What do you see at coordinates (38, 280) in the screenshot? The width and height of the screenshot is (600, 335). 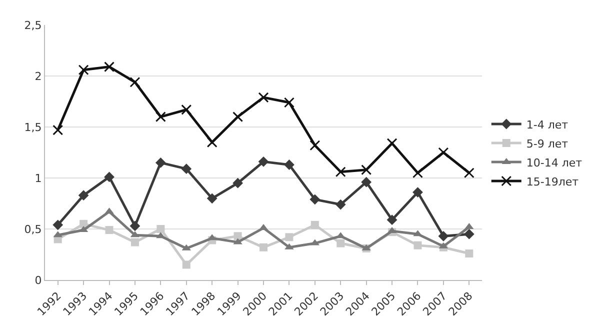 I see `y-tick-label: 0` at bounding box center [38, 280].